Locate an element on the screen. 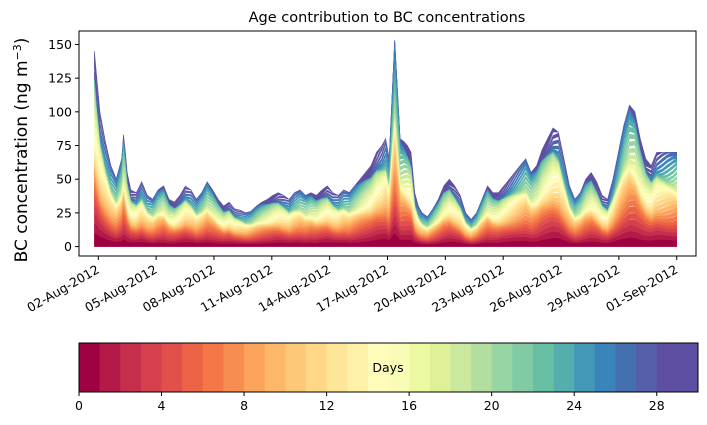 This screenshot has width=707, height=425. y-tick-label: 125 is located at coordinates (60, 78).